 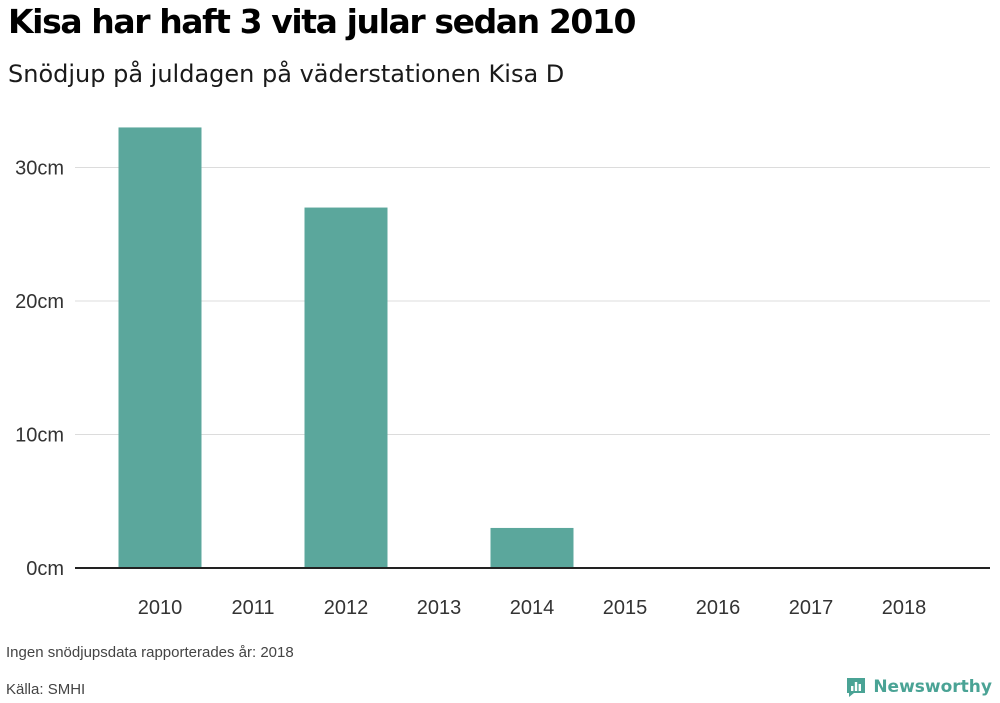 I want to click on x-tick-label: 2014, so click(x=532, y=608).